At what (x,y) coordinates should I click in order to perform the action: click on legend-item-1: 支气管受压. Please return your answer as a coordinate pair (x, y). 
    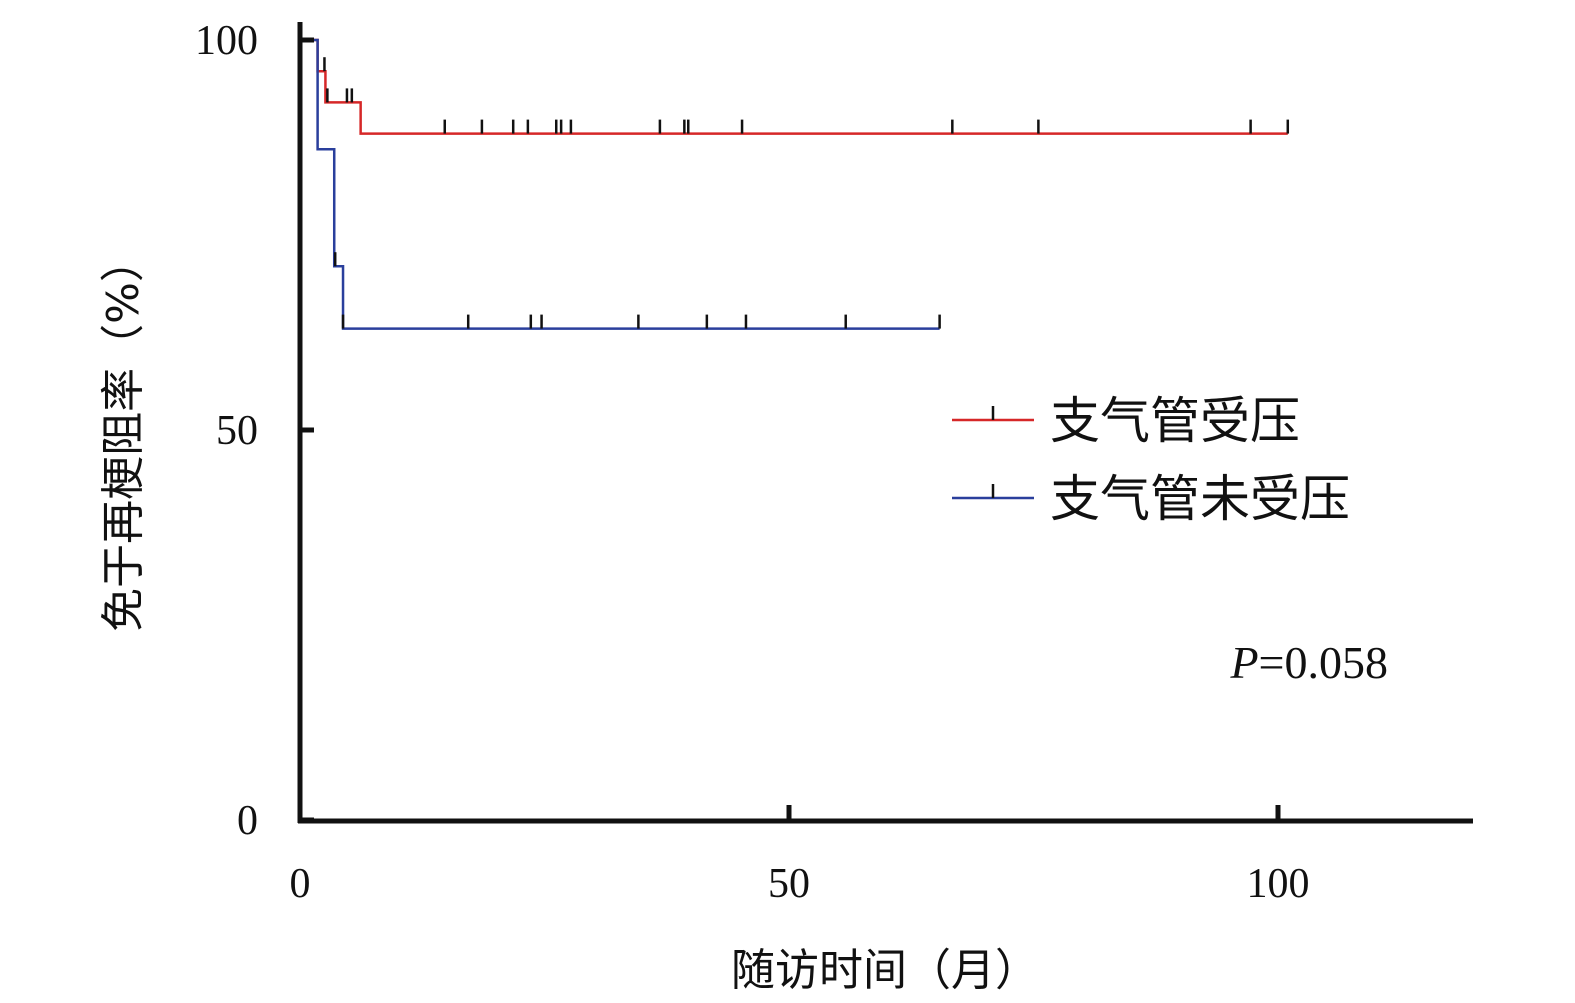
    Looking at the image, I should click on (1126, 421).